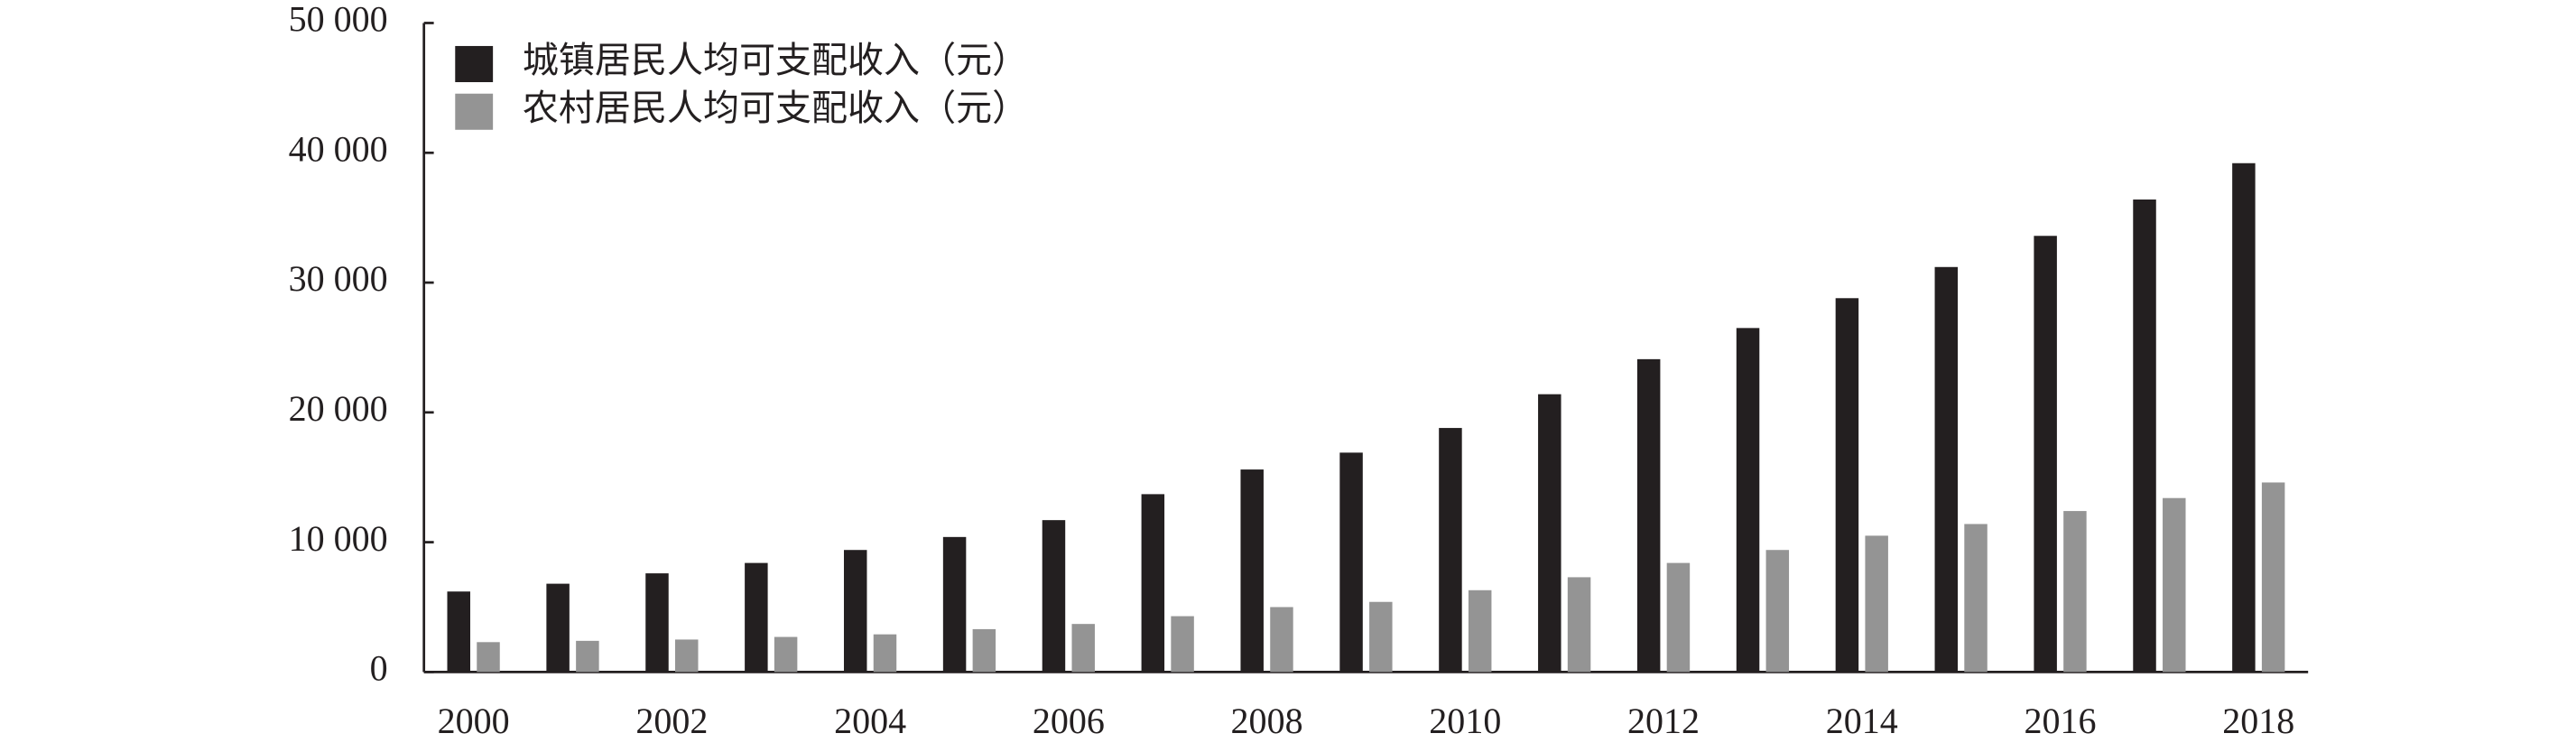 The height and width of the screenshot is (752, 2576). I want to click on y-tick-label: 50 000, so click(338, 20).